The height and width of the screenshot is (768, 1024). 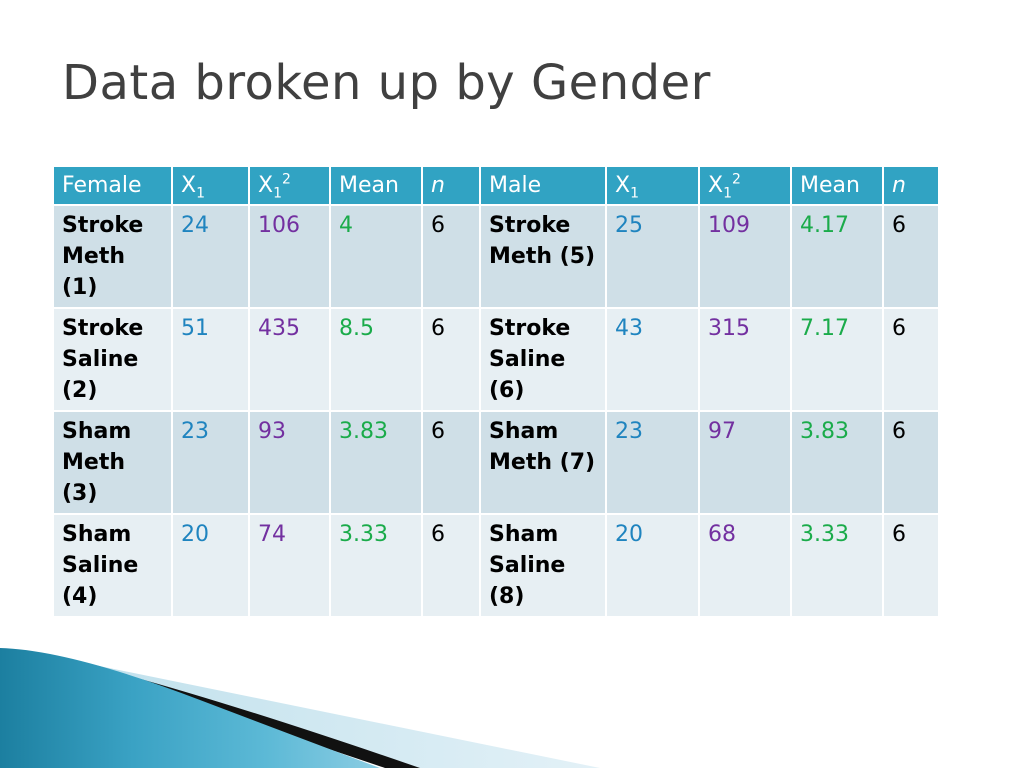 What do you see at coordinates (652, 256) in the screenshot?
I see `male-x1-cell: 25` at bounding box center [652, 256].